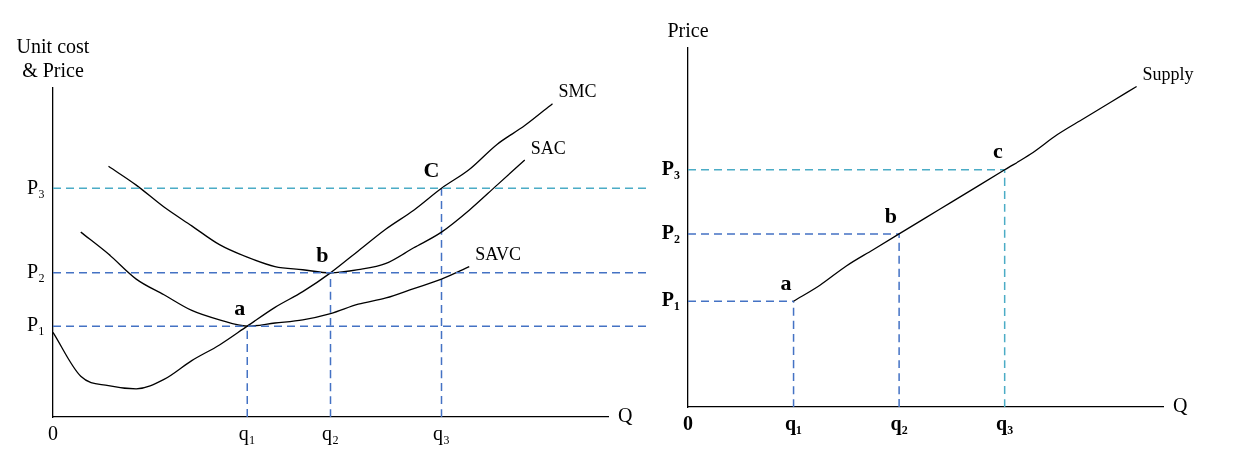 The image size is (1237, 476). Describe the element at coordinates (577, 91) in the screenshot. I see `series-label: SMC` at that location.